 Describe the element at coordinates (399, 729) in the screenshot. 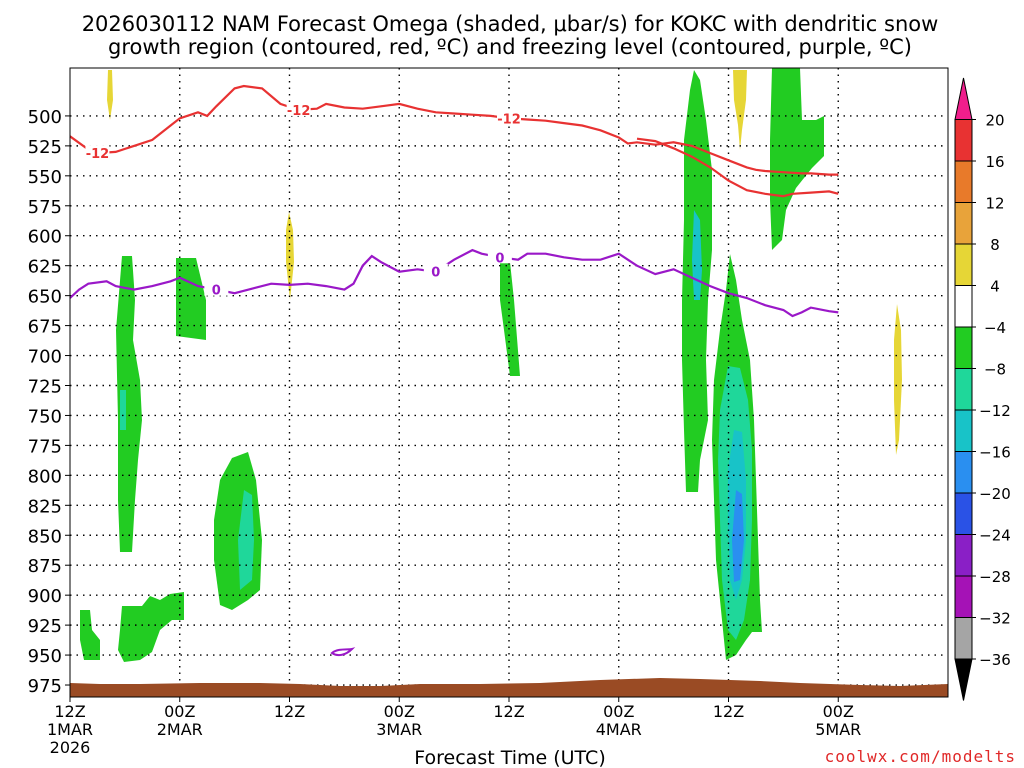

I see `x-tick-label: 3MAR` at that location.